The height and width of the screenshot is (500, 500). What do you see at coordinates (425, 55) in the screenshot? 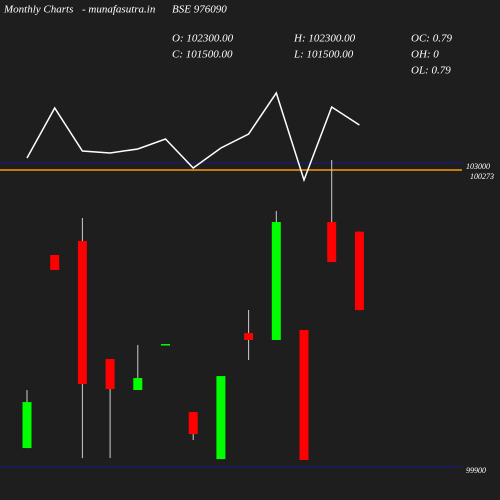
I see `stat: OH: 0` at bounding box center [425, 55].